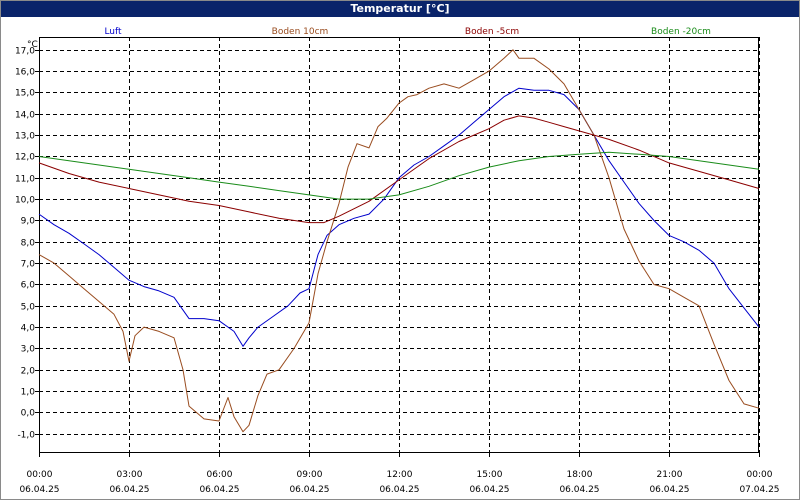  Describe the element at coordinates (490, 475) in the screenshot. I see `x-tick-time-label: 15:00` at that location.